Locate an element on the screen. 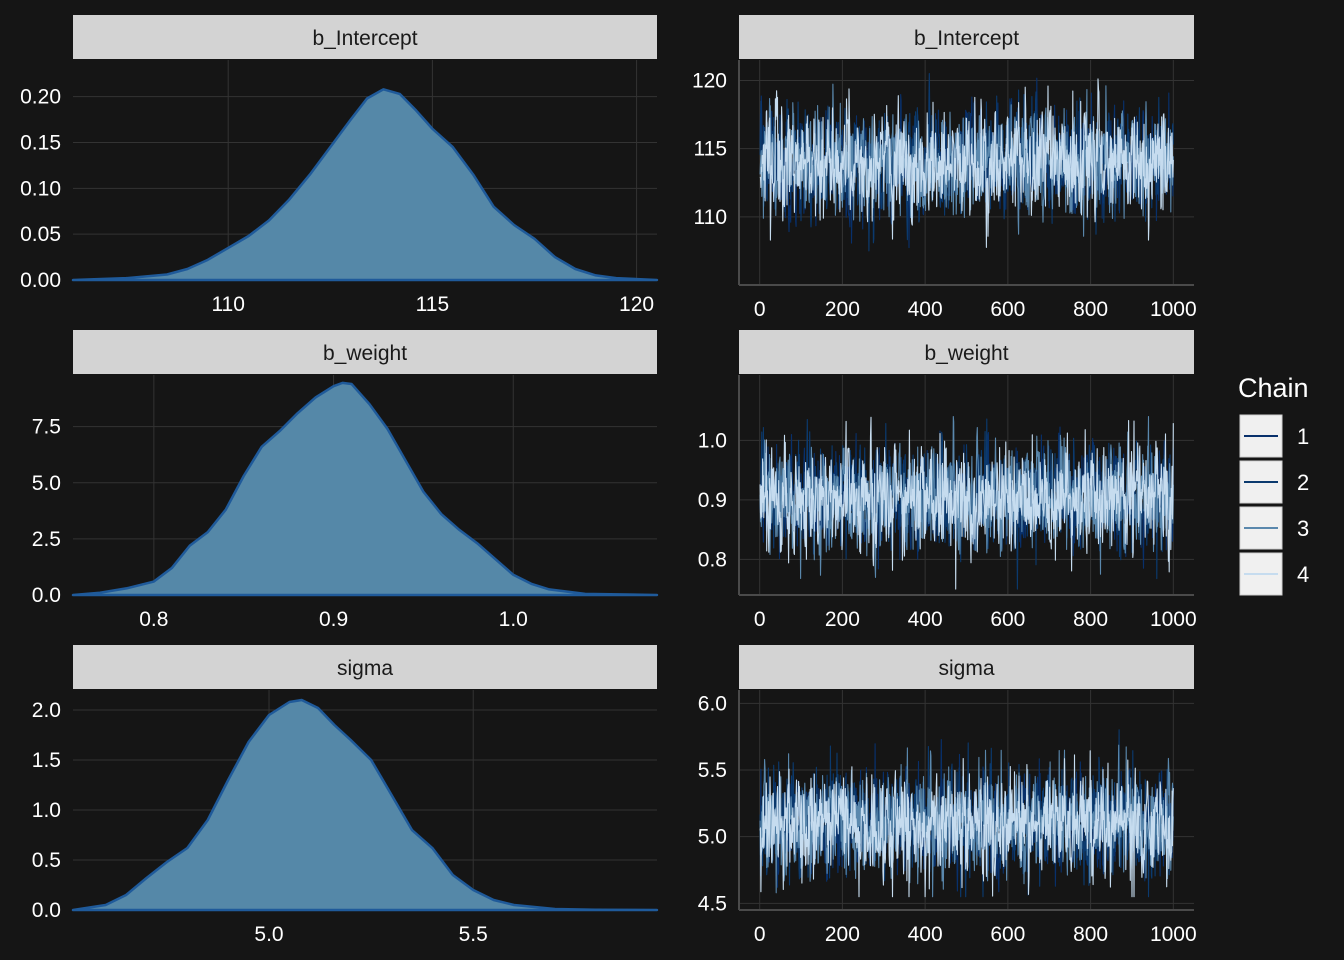 The image size is (1344, 960). legend-entry-3: 3 is located at coordinates (1274, 528).